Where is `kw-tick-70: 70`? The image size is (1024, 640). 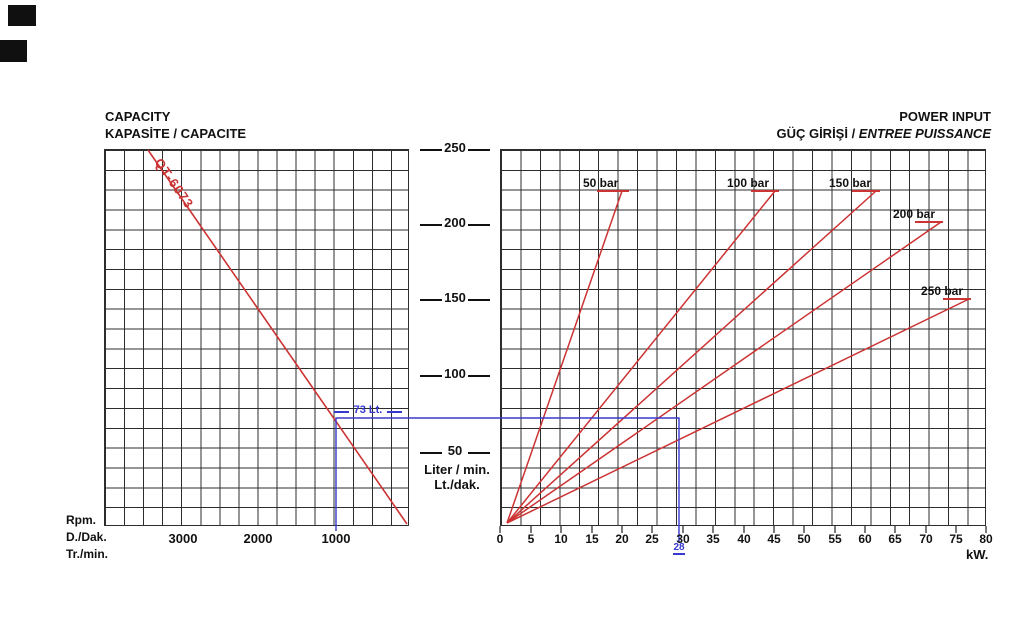 kw-tick-70: 70 is located at coordinates (926, 539).